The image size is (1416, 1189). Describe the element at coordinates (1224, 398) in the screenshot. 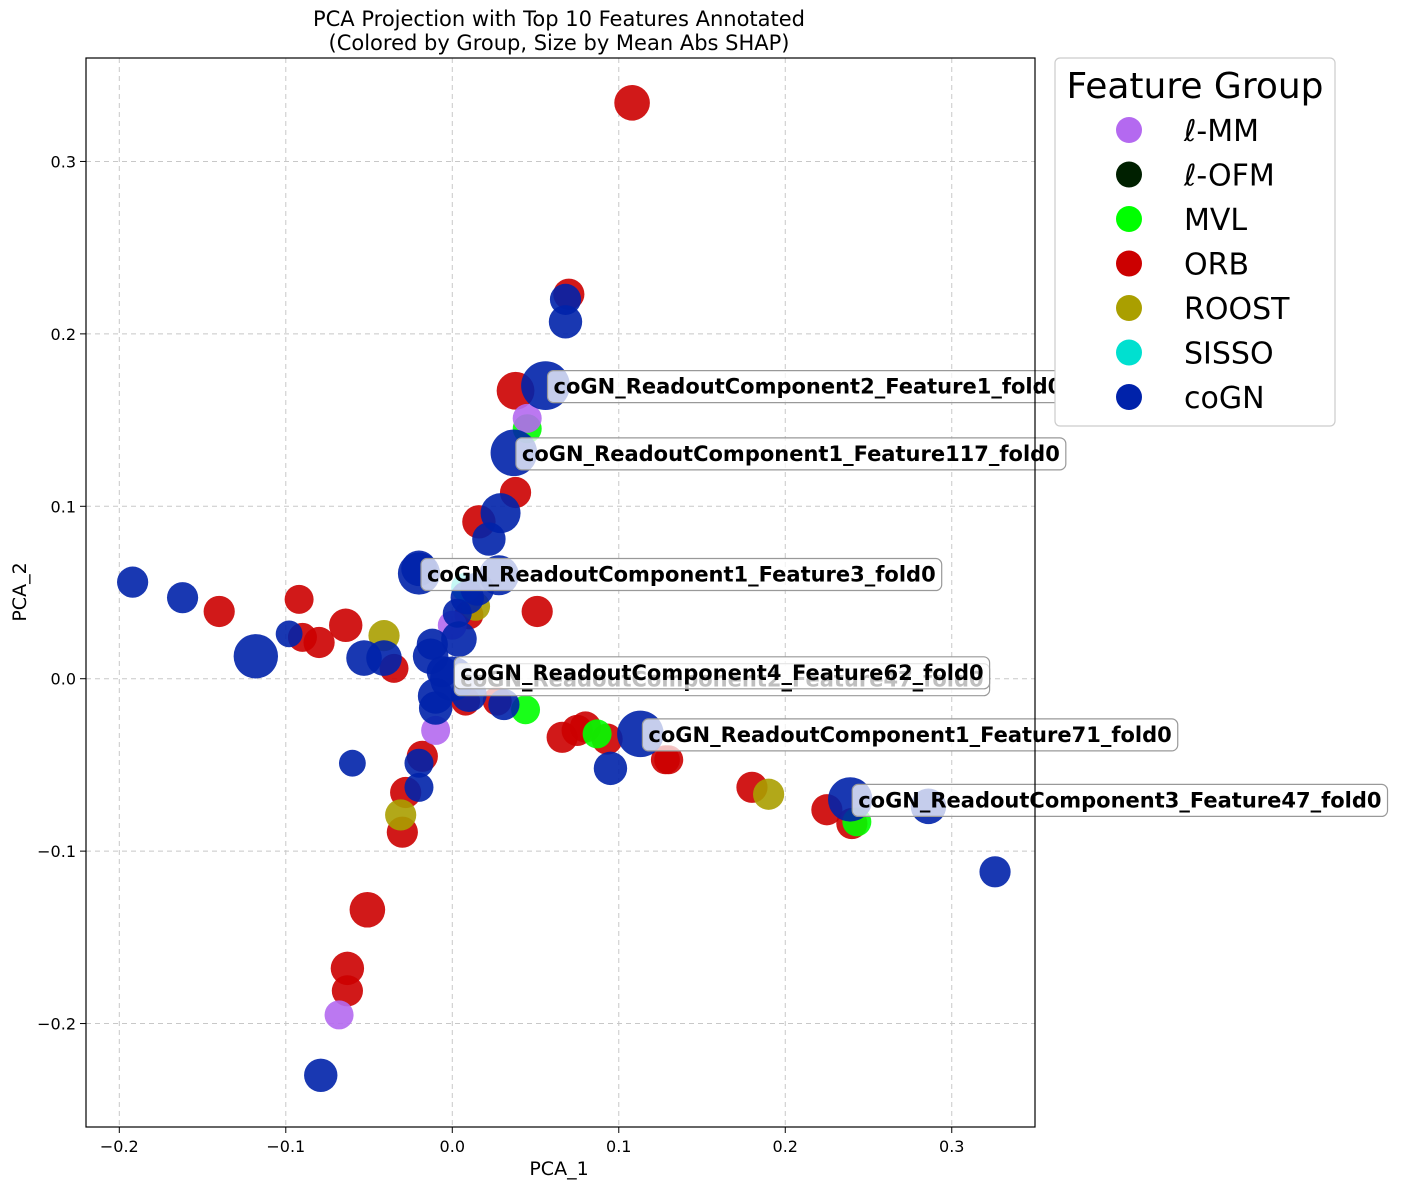

I see `legend-label: coGN` at that location.